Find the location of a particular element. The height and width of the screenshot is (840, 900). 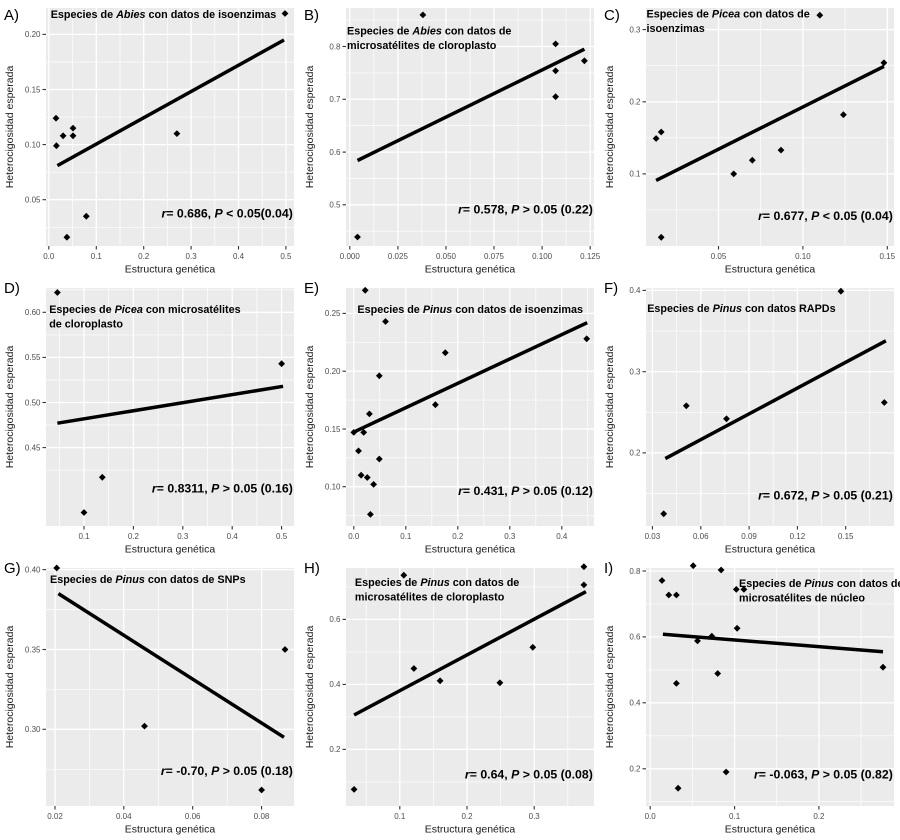

correlation-annotation: r= 0.672, P > 0.05 (0.21) is located at coordinates (825, 495).